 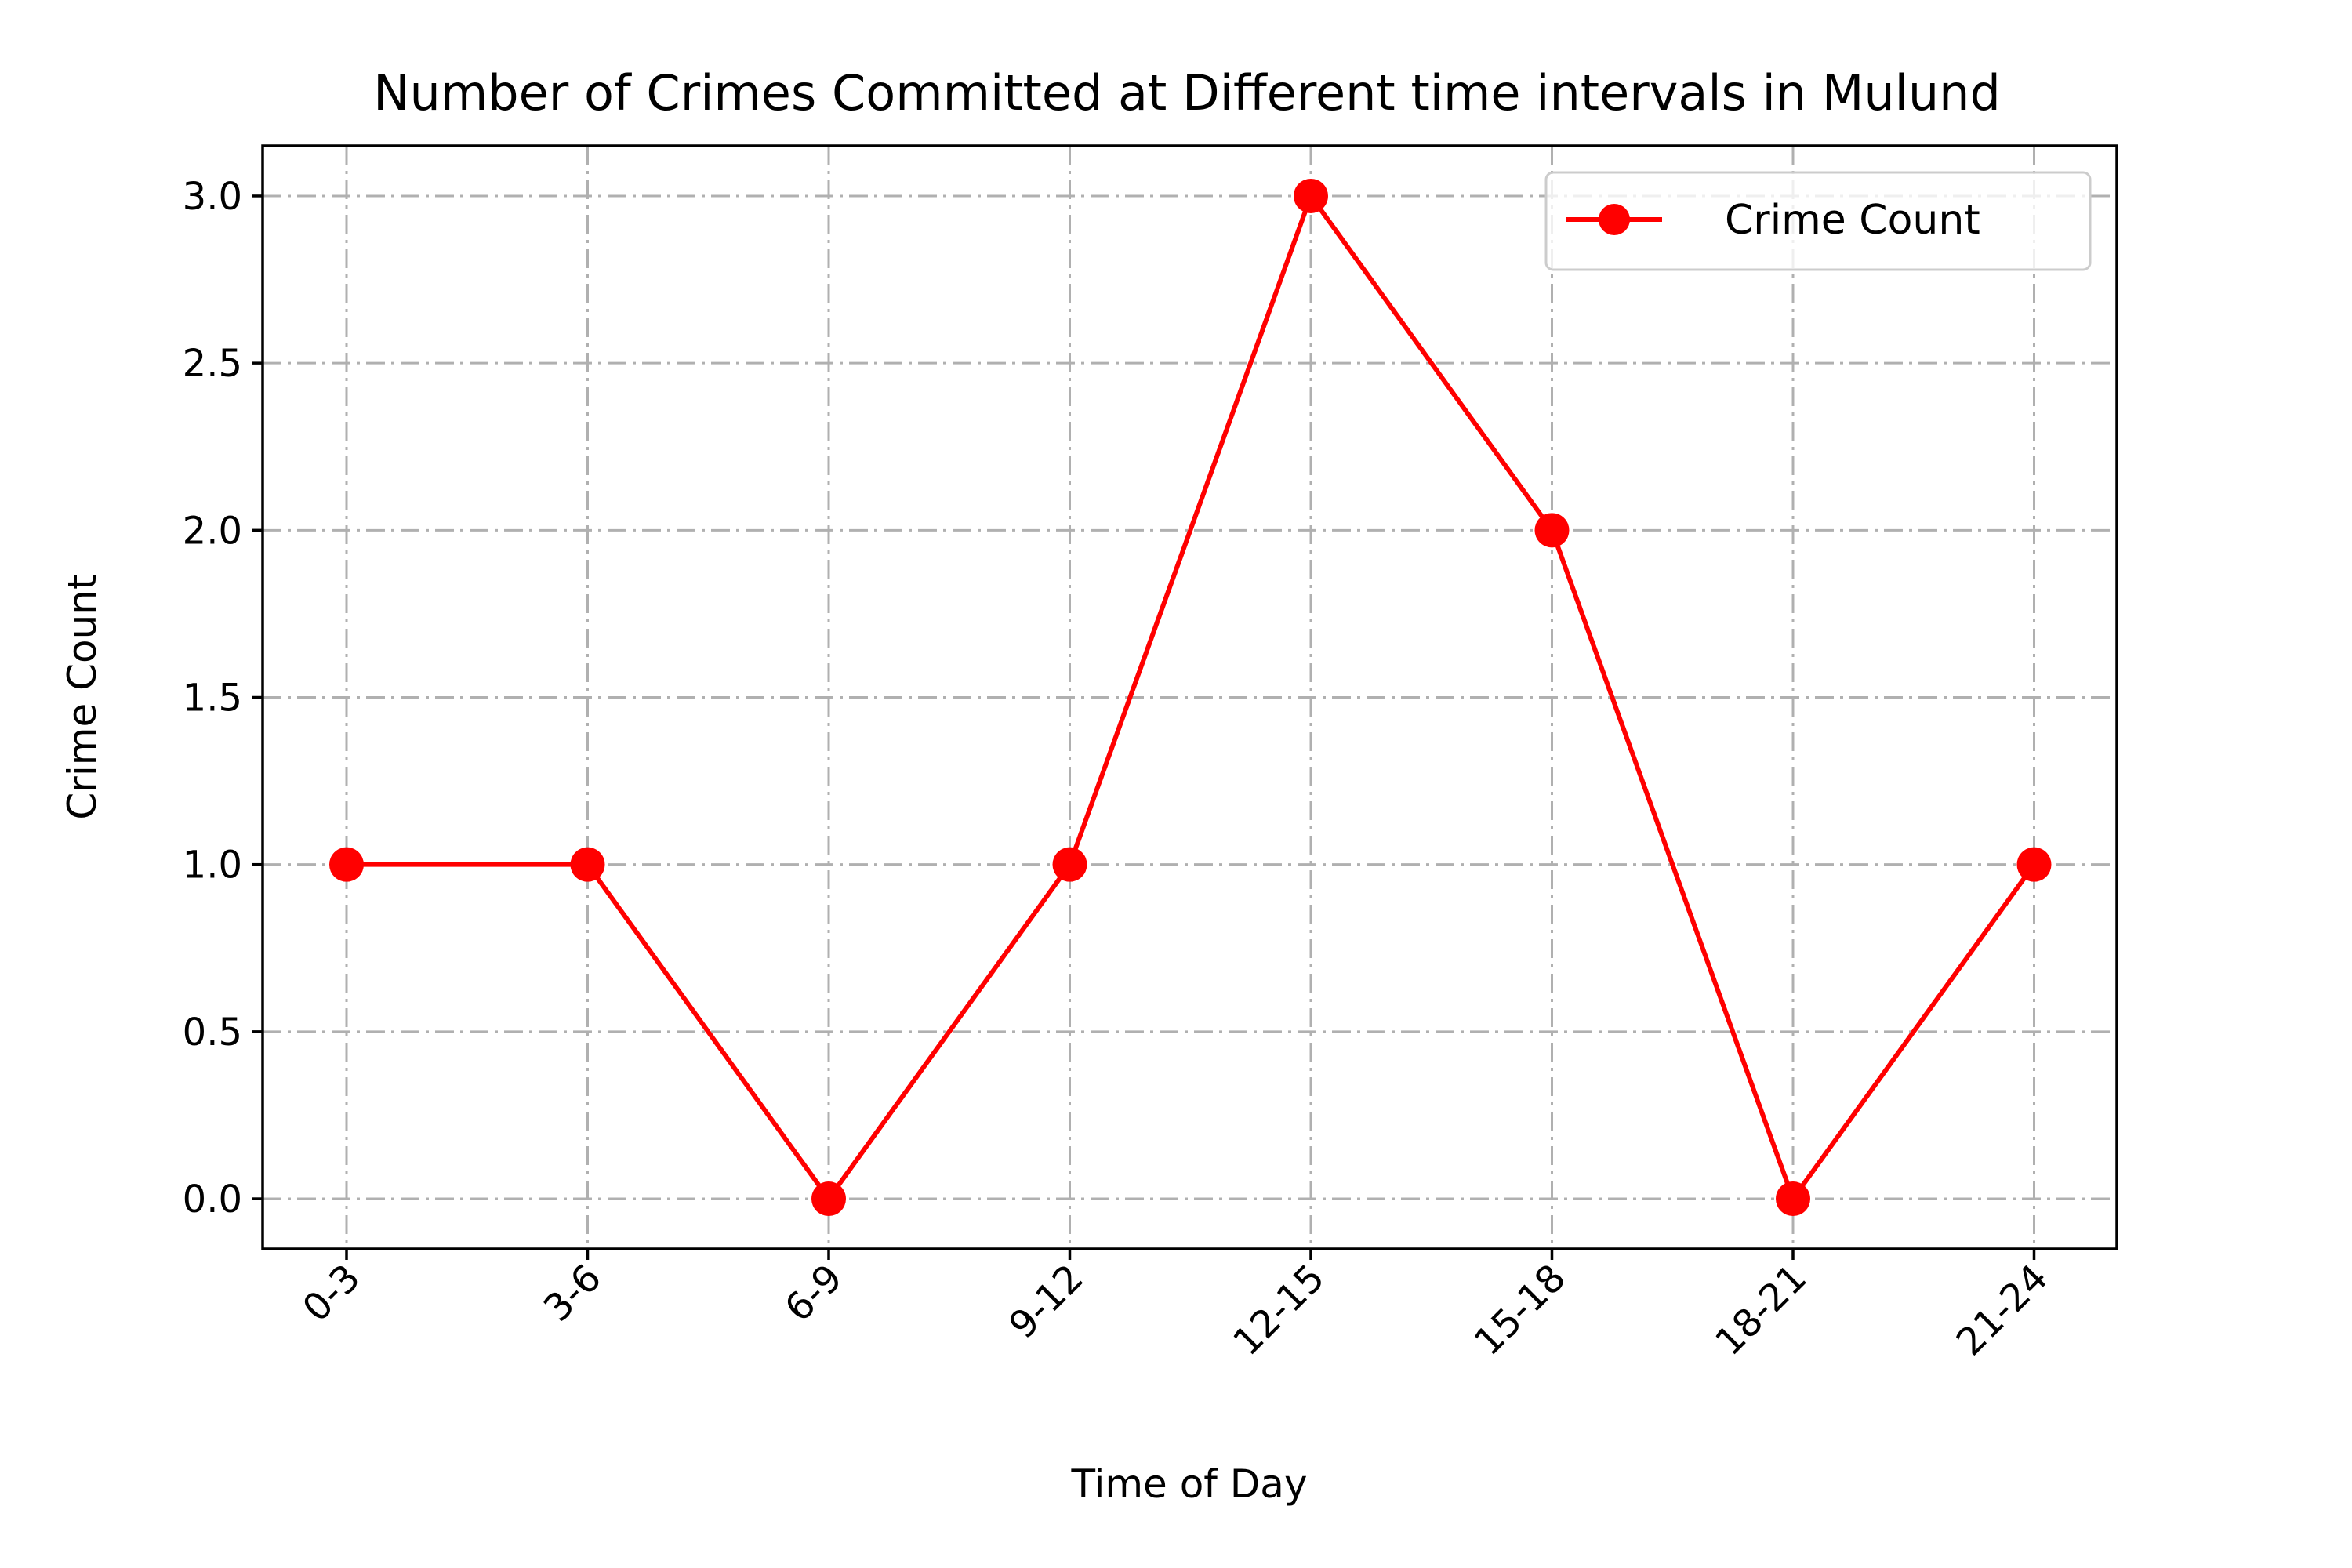 What do you see at coordinates (212, 531) in the screenshot?
I see `y-tick-label: 2.0` at bounding box center [212, 531].